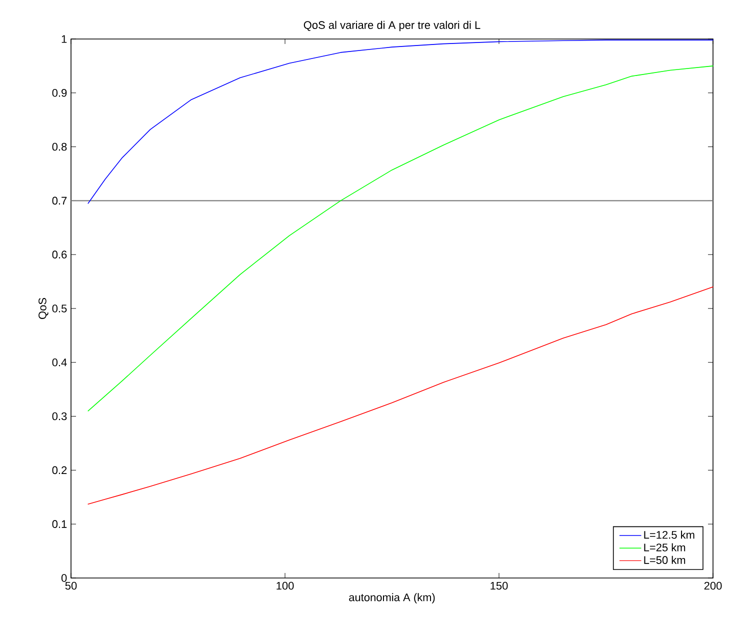  What do you see at coordinates (59, 362) in the screenshot?
I see `y-tick-label: 0.4` at bounding box center [59, 362].